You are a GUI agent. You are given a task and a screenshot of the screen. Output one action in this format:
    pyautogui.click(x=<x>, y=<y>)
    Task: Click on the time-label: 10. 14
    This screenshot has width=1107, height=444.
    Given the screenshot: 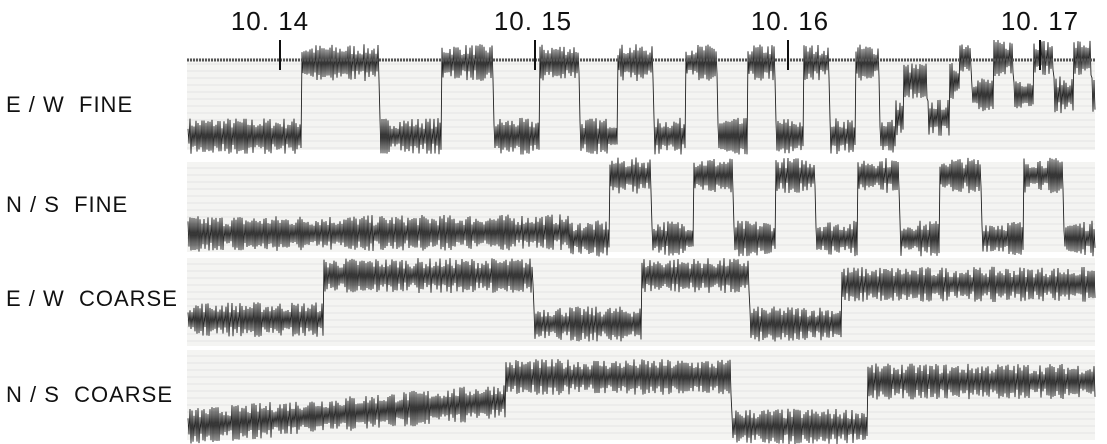 What is the action you would take?
    pyautogui.click(x=270, y=21)
    